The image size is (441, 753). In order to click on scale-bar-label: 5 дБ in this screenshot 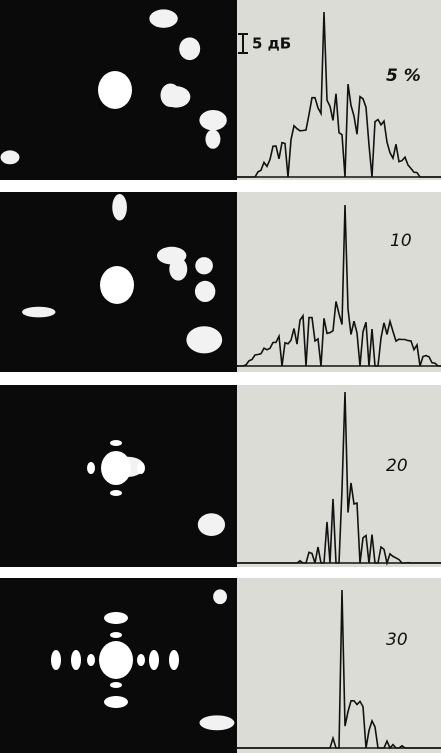, I will do `click(271, 44)`.